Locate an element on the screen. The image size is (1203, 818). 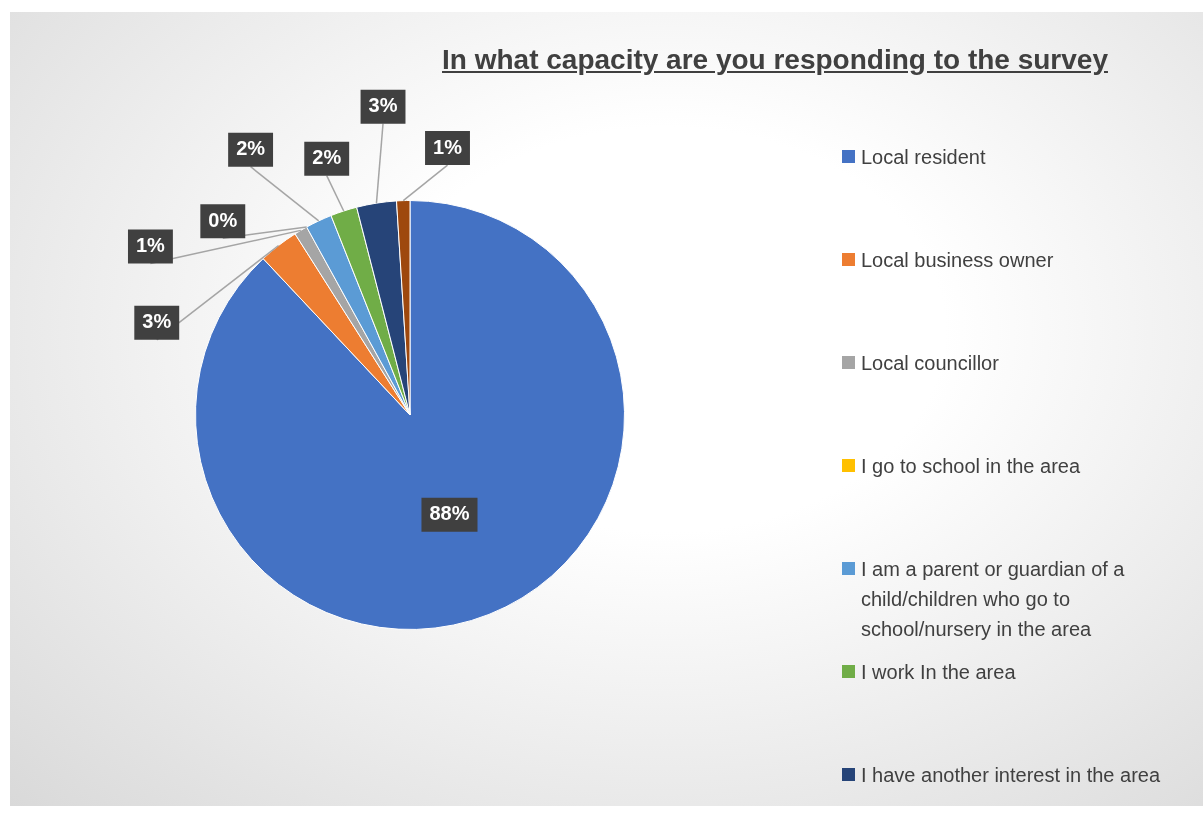
chart-title: In what capacity are you responding to the survey is located at coordinates (775, 60).